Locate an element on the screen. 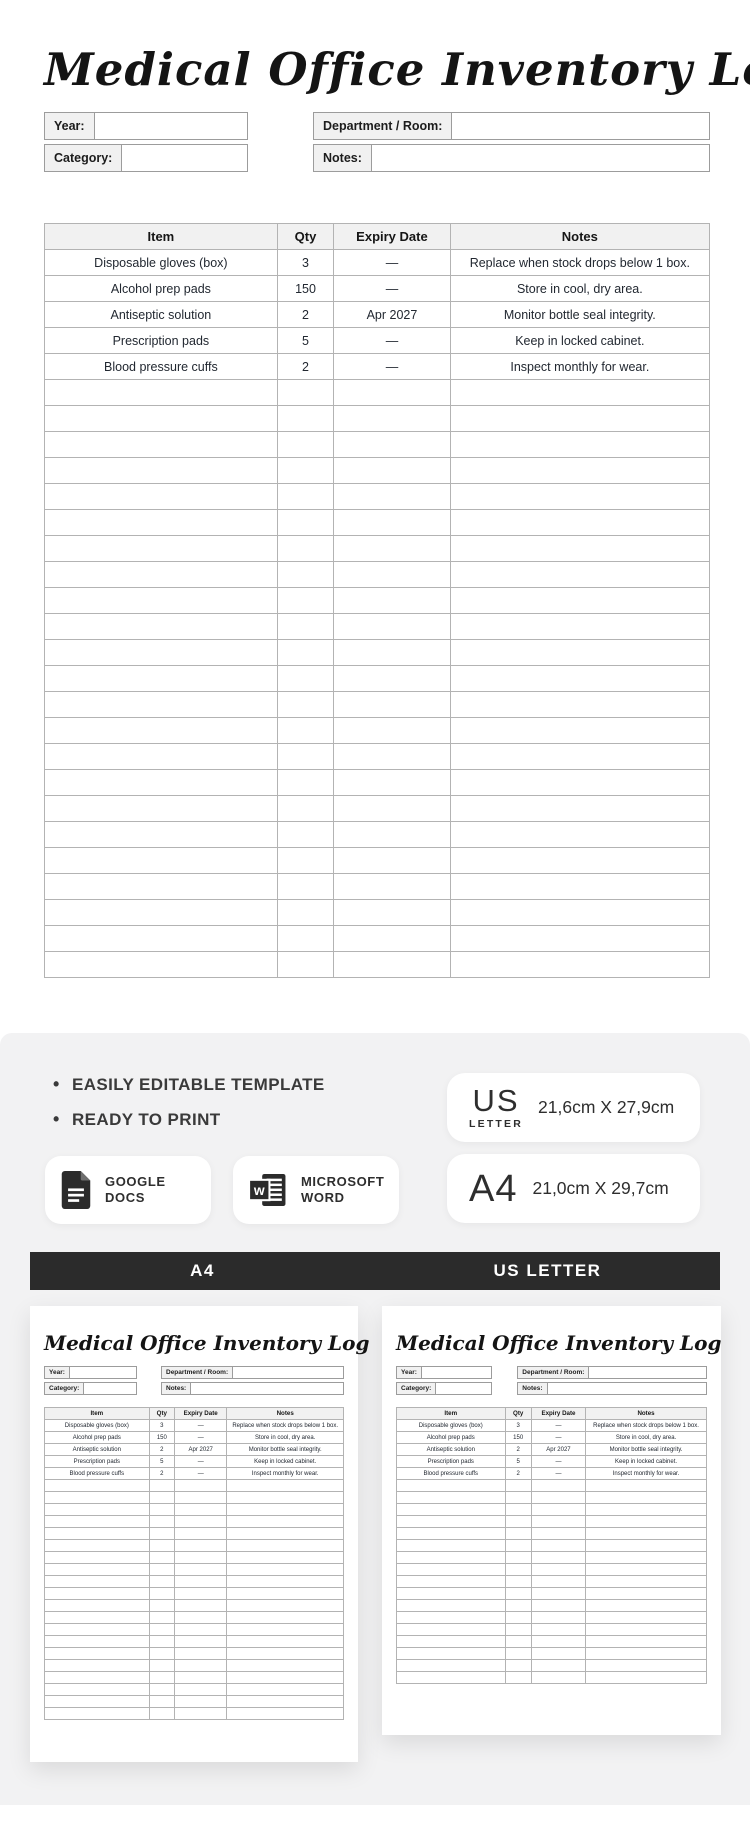 The image size is (750, 1831). a4-field-category: Category: is located at coordinates (90, 1388).